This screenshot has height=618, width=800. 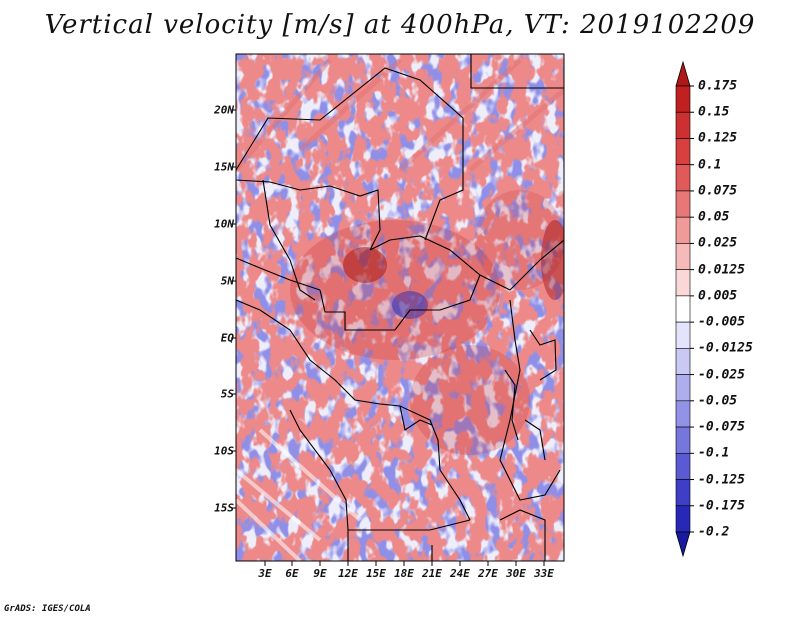 What do you see at coordinates (718, 243) in the screenshot?
I see `colorbar-label: 0.025` at bounding box center [718, 243].